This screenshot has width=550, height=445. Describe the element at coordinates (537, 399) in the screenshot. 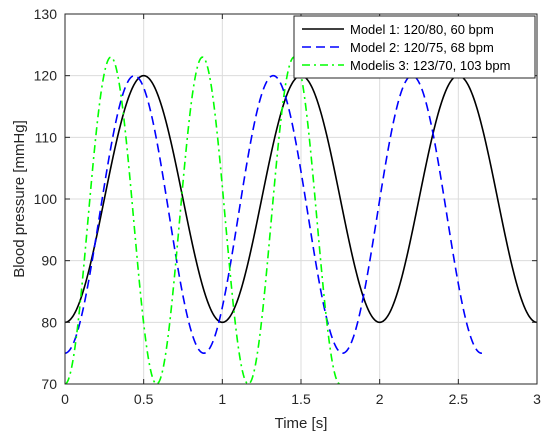

I see `x-tick-label: 3` at that location.